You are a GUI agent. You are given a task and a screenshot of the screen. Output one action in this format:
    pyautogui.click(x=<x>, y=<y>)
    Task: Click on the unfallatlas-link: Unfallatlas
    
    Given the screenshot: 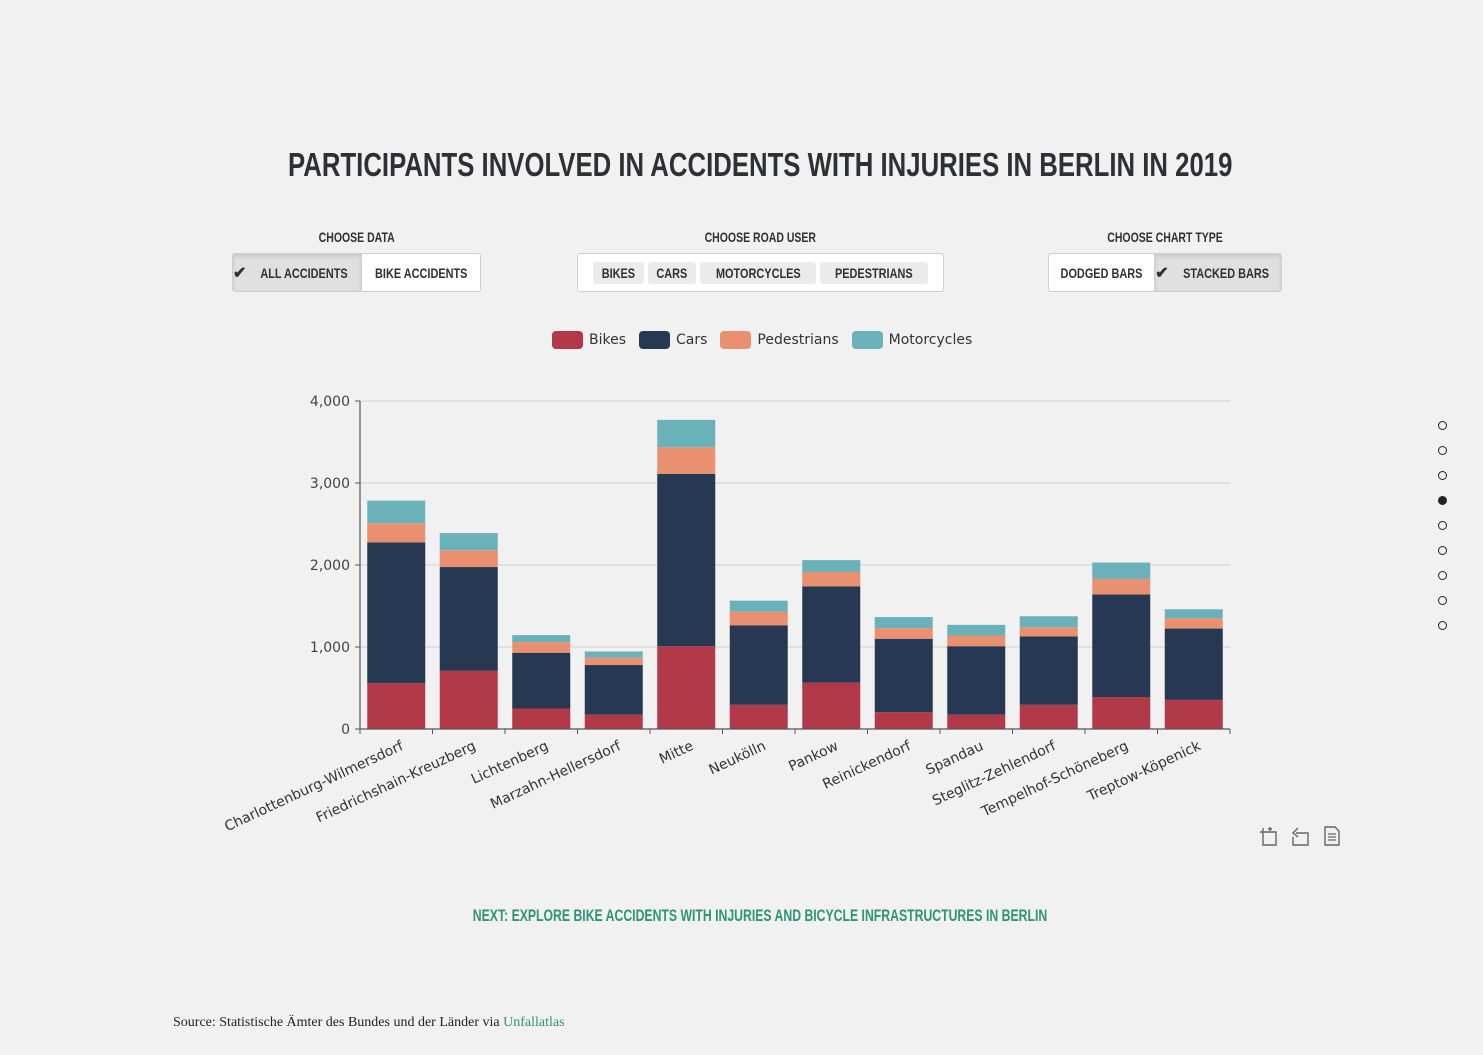 What is the action you would take?
    pyautogui.click(x=534, y=1022)
    